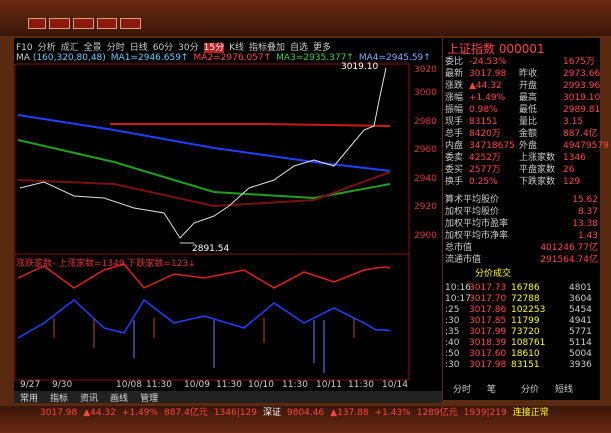  Describe the element at coordinates (214, 48) in the screenshot. I see `toolbar-item: 15分` at that location.